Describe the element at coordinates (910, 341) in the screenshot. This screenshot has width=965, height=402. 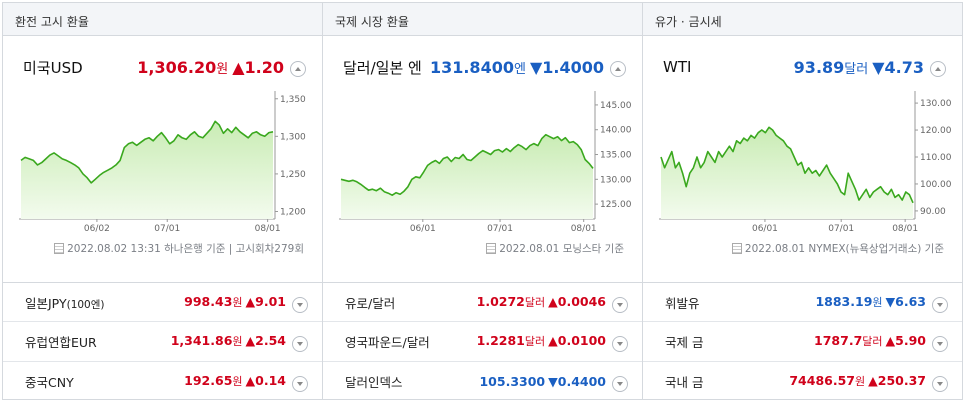
I see `item-change-value: 5.90` at that location.